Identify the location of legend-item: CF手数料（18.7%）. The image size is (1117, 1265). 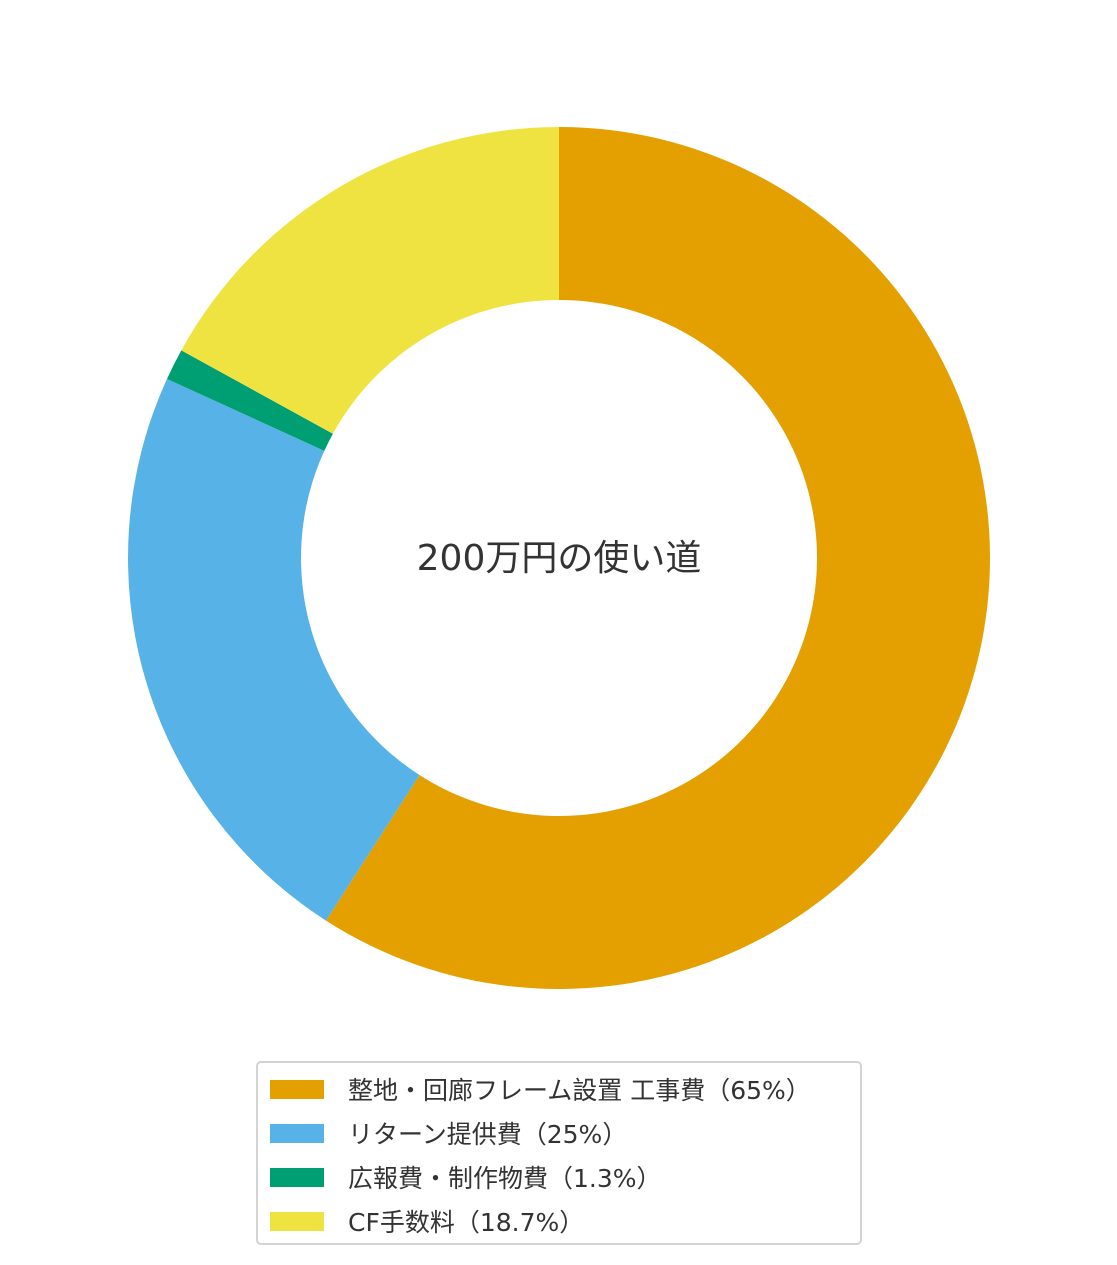
(559, 1221).